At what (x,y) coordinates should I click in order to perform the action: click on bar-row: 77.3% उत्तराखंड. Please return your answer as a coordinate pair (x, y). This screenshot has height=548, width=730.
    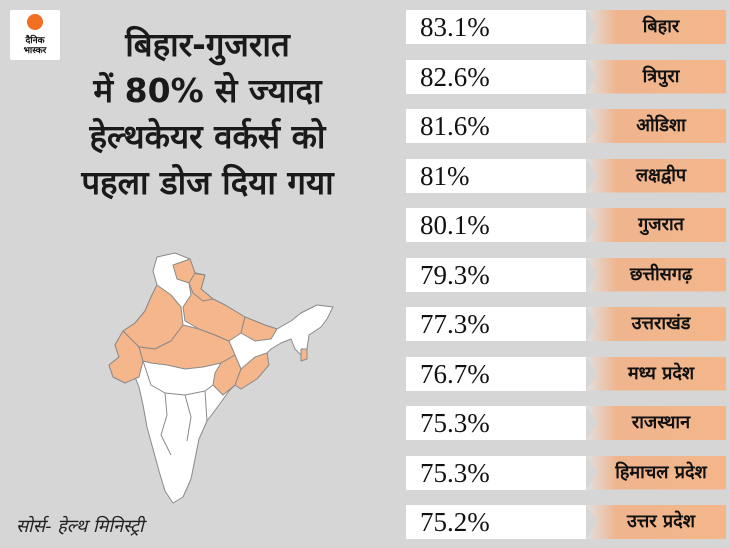
    Looking at the image, I should click on (566, 324).